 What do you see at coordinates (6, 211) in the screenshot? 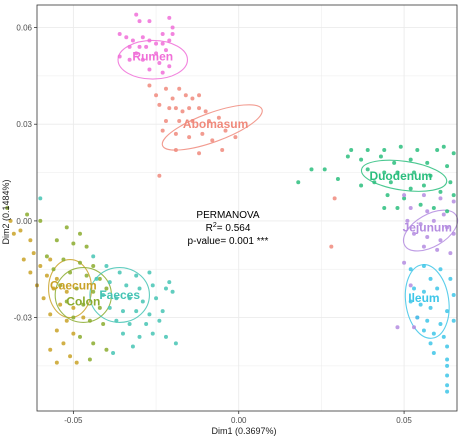
I see `y-axis-title: Dim2 (0.1484%)` at bounding box center [6, 211].